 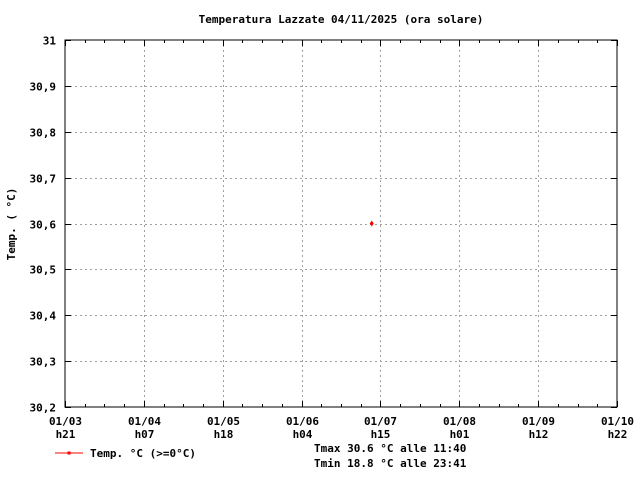 What do you see at coordinates (50, 41) in the screenshot?
I see `y-tick-label: 31` at bounding box center [50, 41].